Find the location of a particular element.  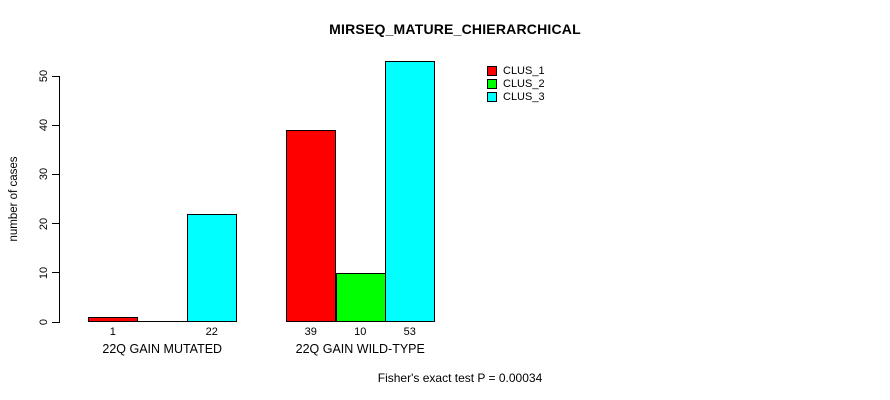

bar-value-label: 22 is located at coordinates (211, 332).